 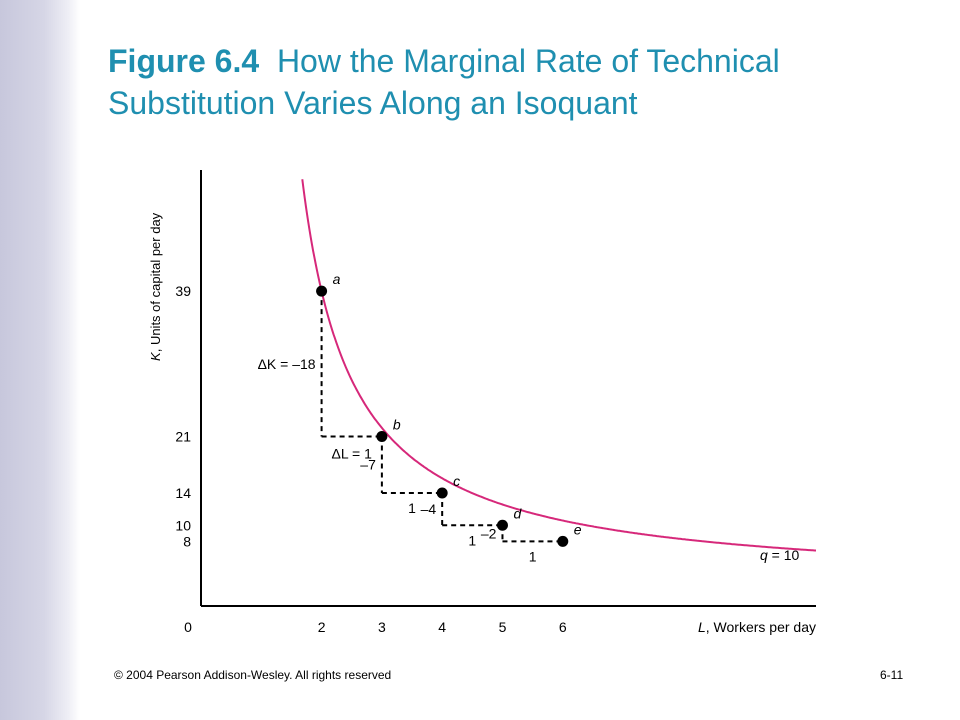 What do you see at coordinates (892, 675) in the screenshot?
I see `footer-page-number: 6-11` at bounding box center [892, 675].